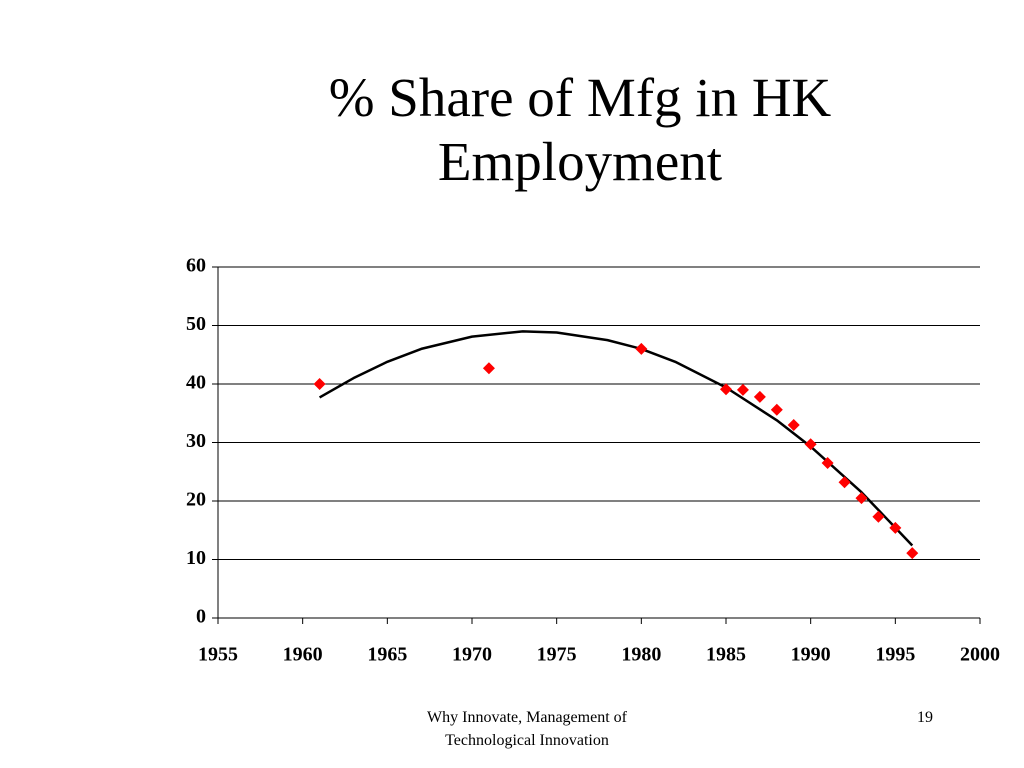  Describe the element at coordinates (196, 441) in the screenshot. I see `y-tick-label: 30` at that location.